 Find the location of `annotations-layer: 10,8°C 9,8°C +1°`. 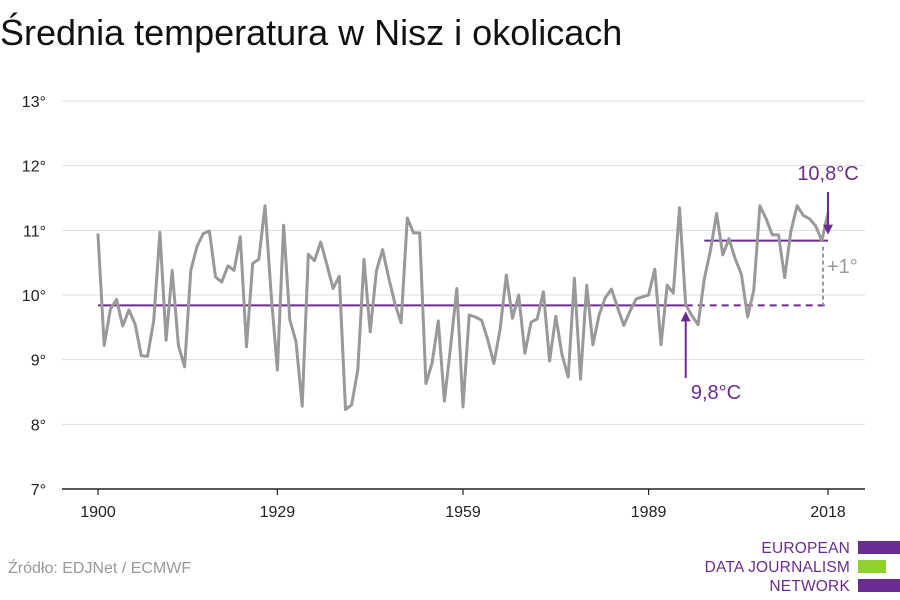

annotations-layer: 10,8°C 9,8°C +1° is located at coordinates (769, 283).